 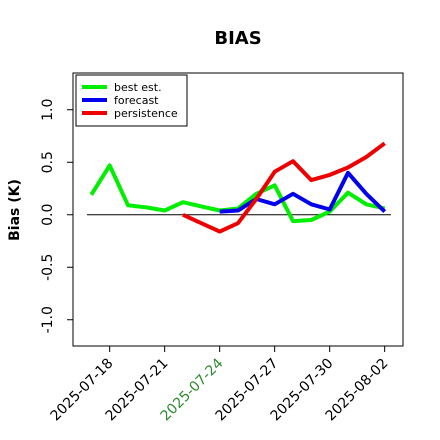 I want to click on y-axis-ticks: -1.0 -0.5 0.0 0.5 1.0, so click(x=56, y=216).